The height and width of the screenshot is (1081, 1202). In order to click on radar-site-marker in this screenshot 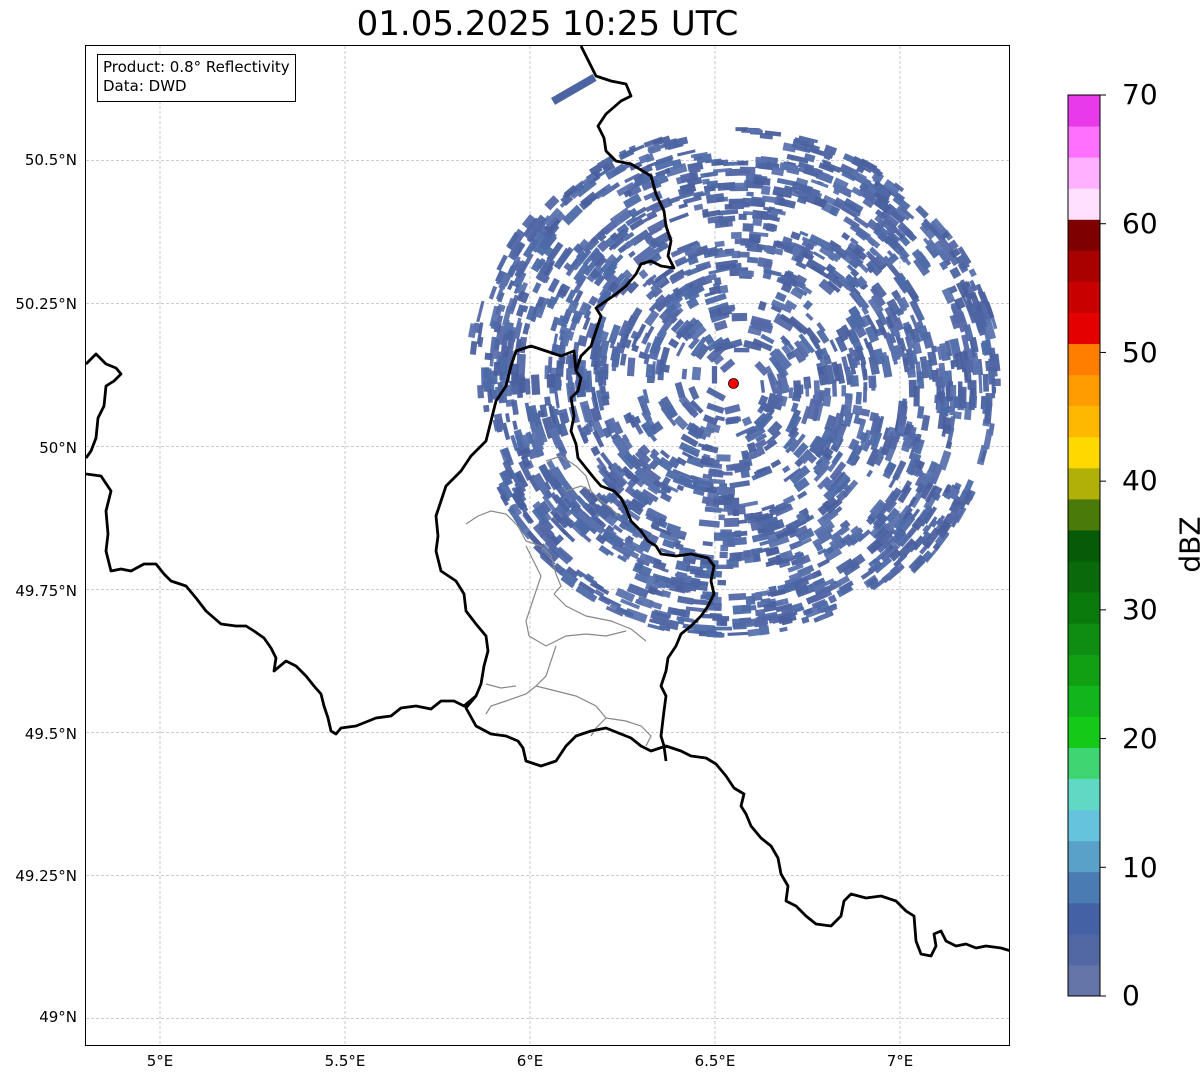, I will do `click(733, 383)`.